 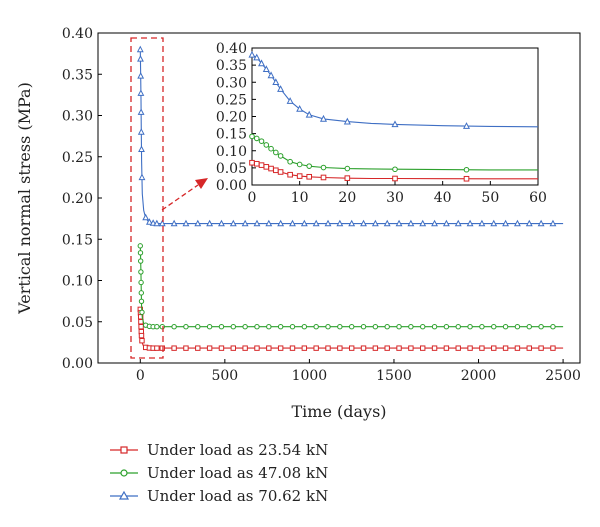 What do you see at coordinates (124, 450) in the screenshot?
I see `square-marker-icon` at bounding box center [124, 450].